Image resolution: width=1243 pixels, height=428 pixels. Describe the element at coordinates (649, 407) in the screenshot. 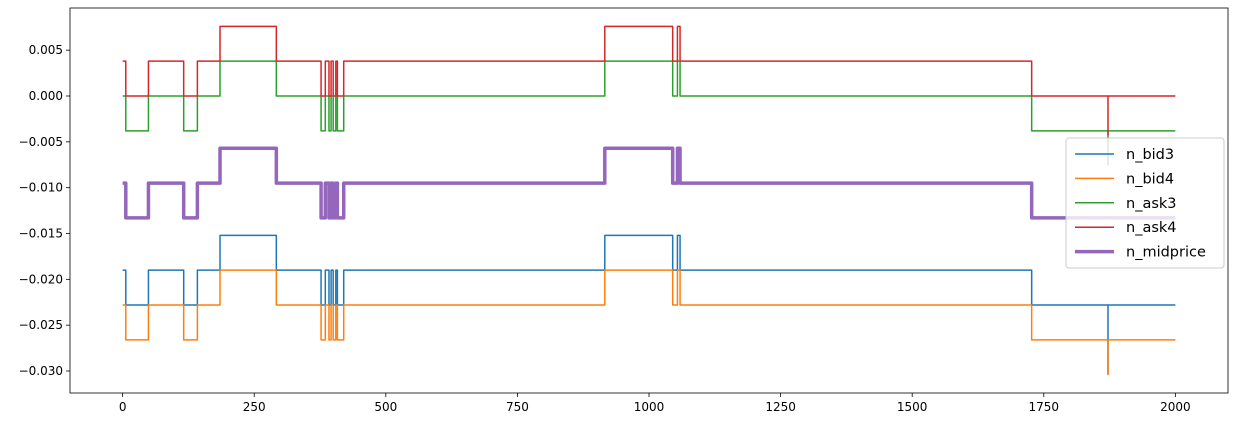

I see `x-tick-label: 1000` at that location.